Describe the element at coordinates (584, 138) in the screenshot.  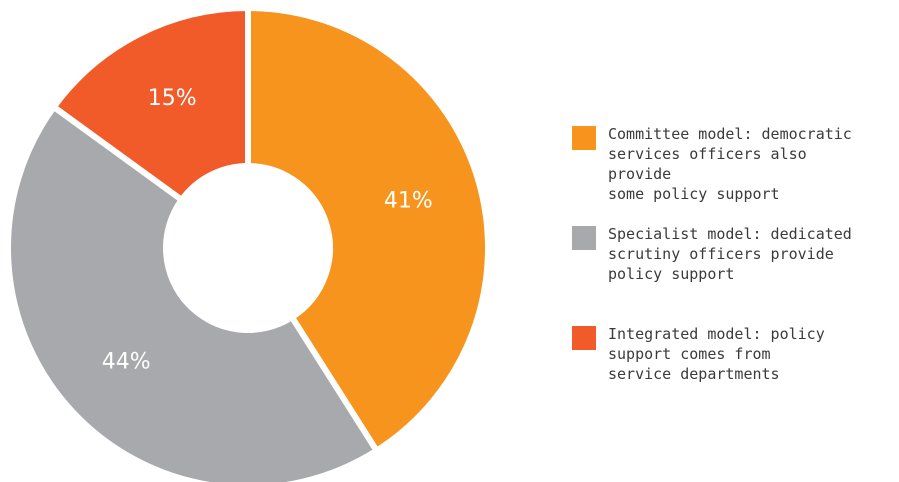
I see `legend-swatch-committee` at that location.